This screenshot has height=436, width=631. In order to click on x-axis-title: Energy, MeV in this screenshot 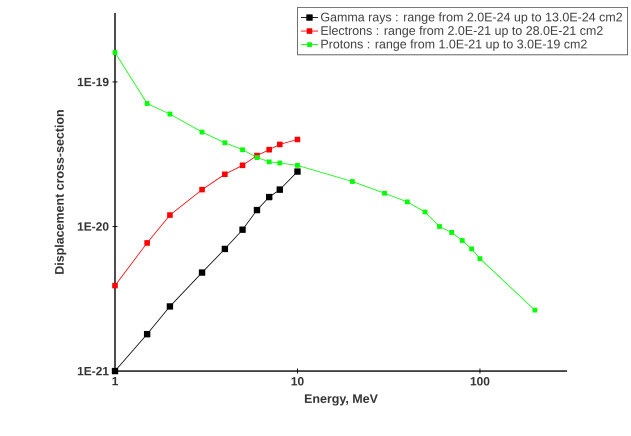, I will do `click(341, 400)`.